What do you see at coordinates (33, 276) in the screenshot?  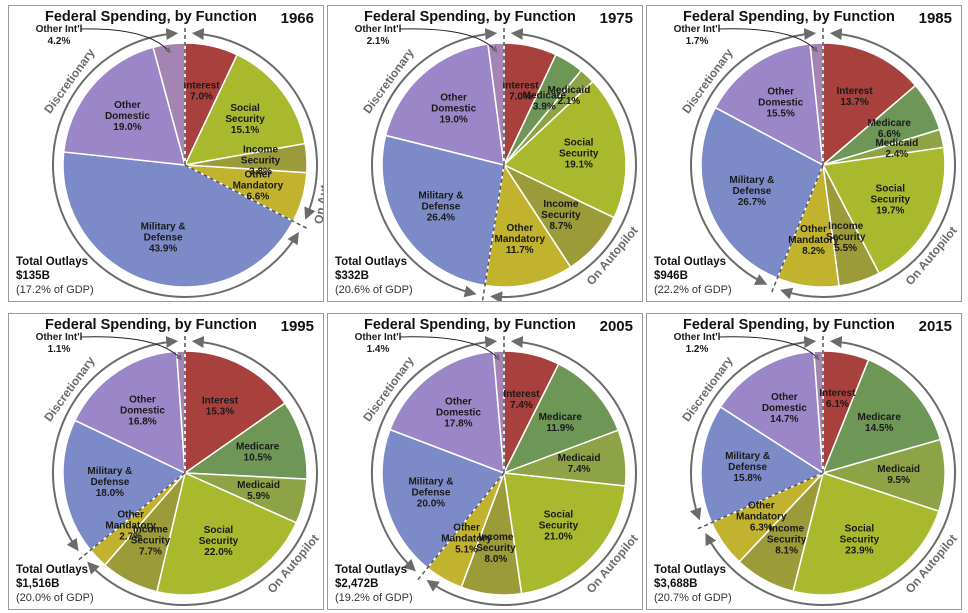 I see `total-outlays-value: $135B` at bounding box center [33, 276].